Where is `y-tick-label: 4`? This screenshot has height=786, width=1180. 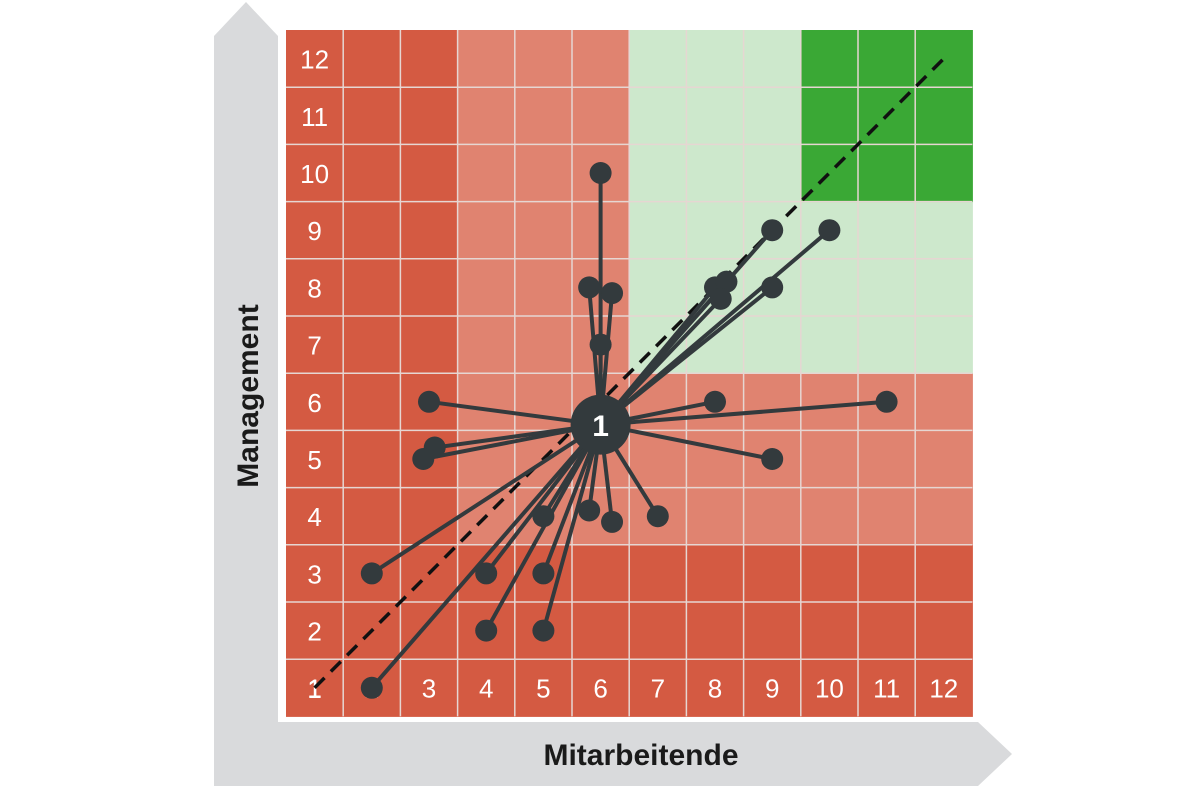 y-tick-label: 4 is located at coordinates (314, 517).